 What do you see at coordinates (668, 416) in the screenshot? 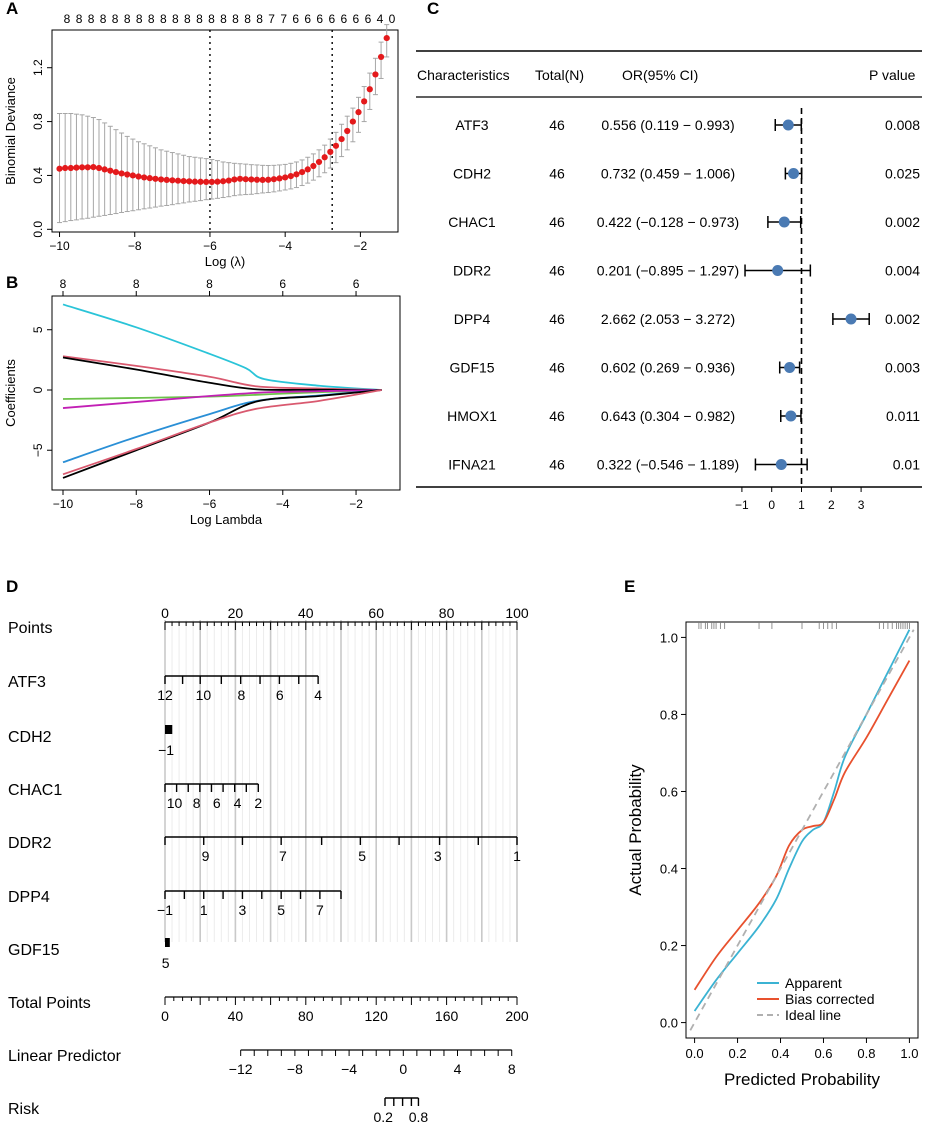
I see `row-or-ci: 0.643 (0.304 − 0.982)` at bounding box center [668, 416].